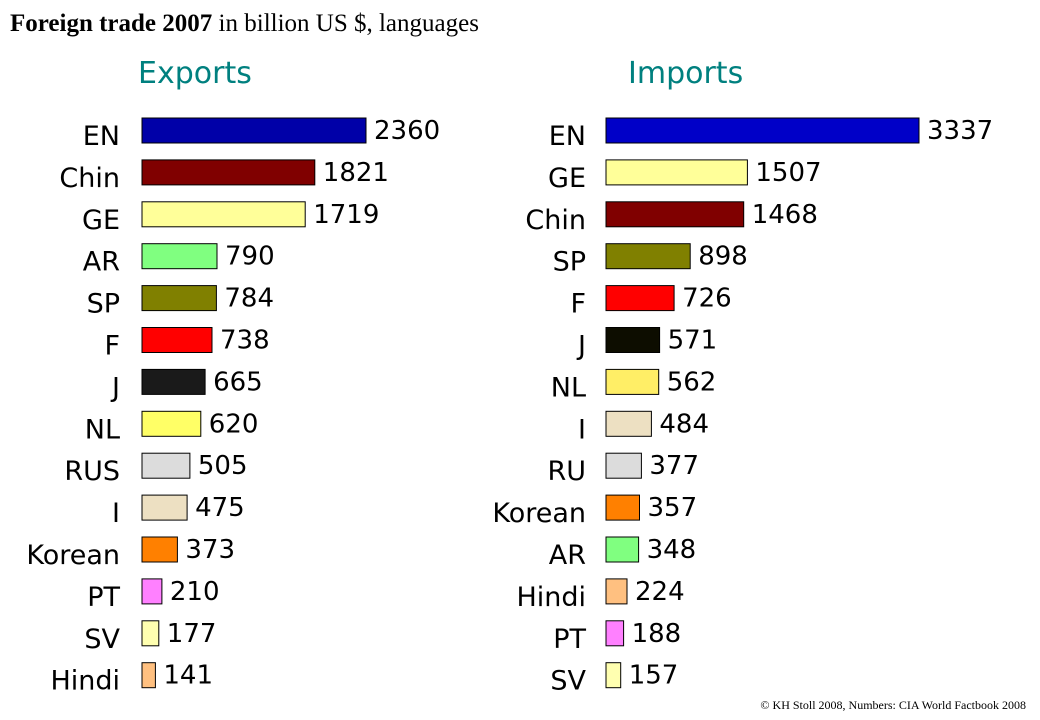  What do you see at coordinates (569, 262) in the screenshot?
I see `imports-category-label: SP` at bounding box center [569, 262].